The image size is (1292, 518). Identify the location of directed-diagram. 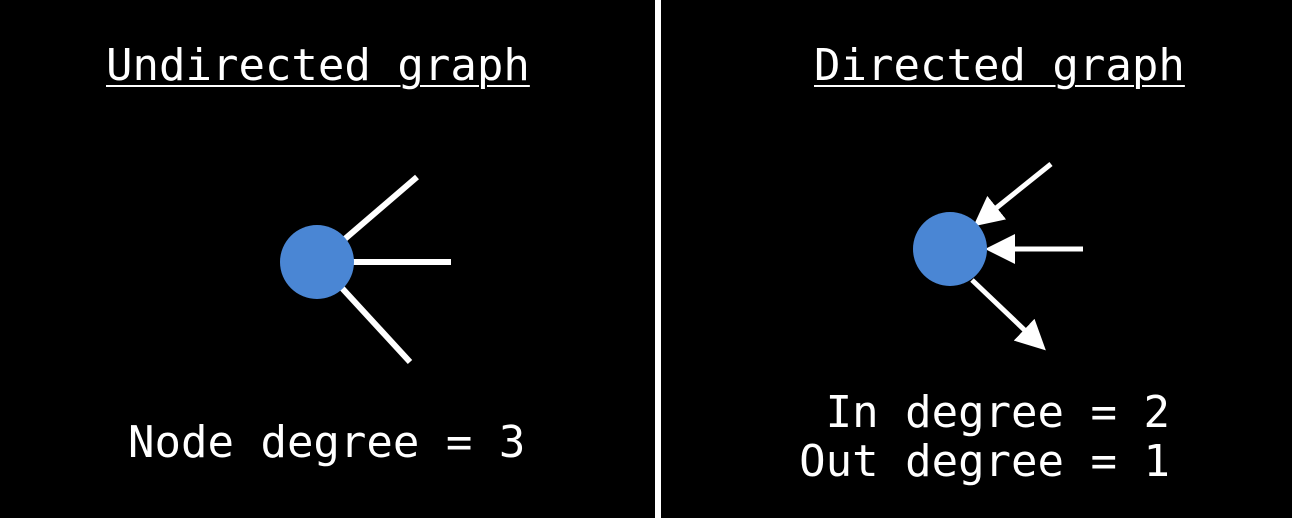
(998, 256).